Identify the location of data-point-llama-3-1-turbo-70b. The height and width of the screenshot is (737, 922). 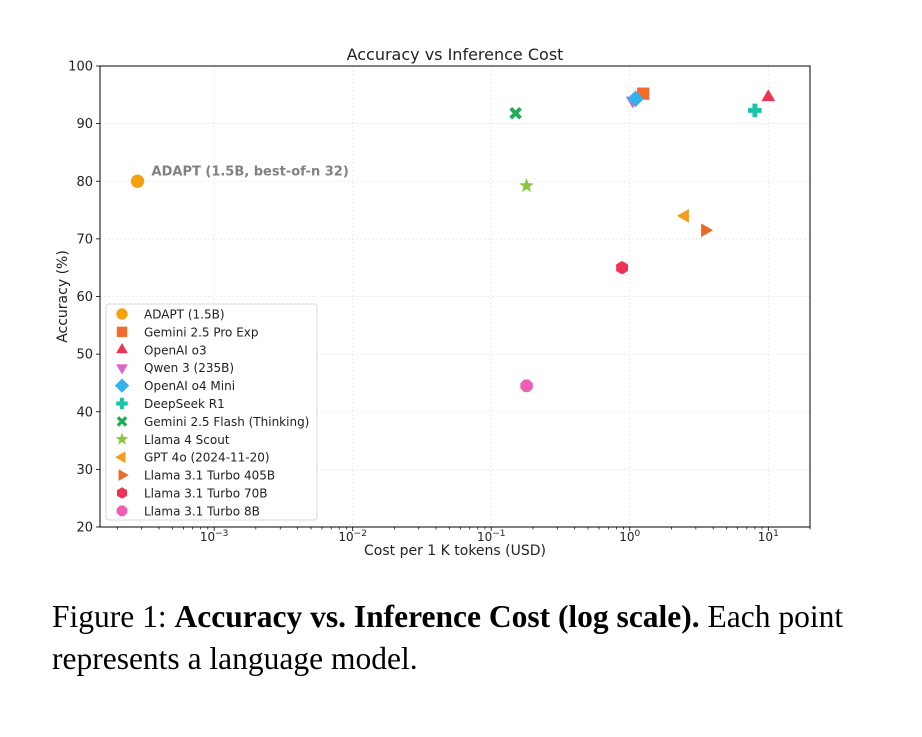
(622, 267).